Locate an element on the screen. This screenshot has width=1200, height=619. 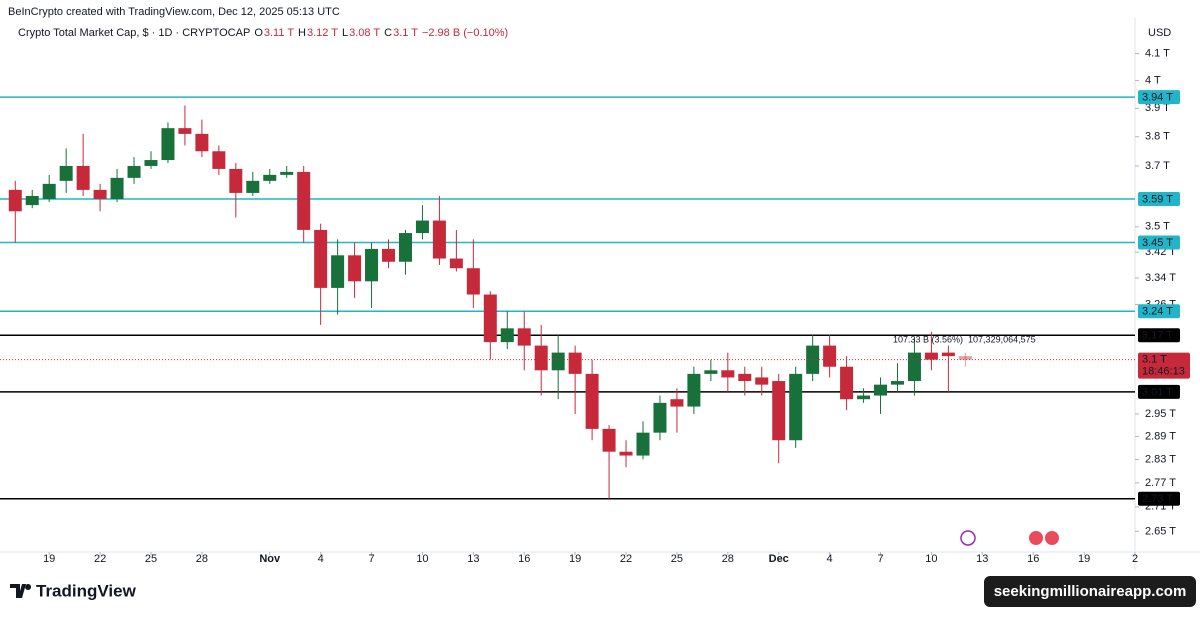
logo-icon is located at coordinates (21, 591).